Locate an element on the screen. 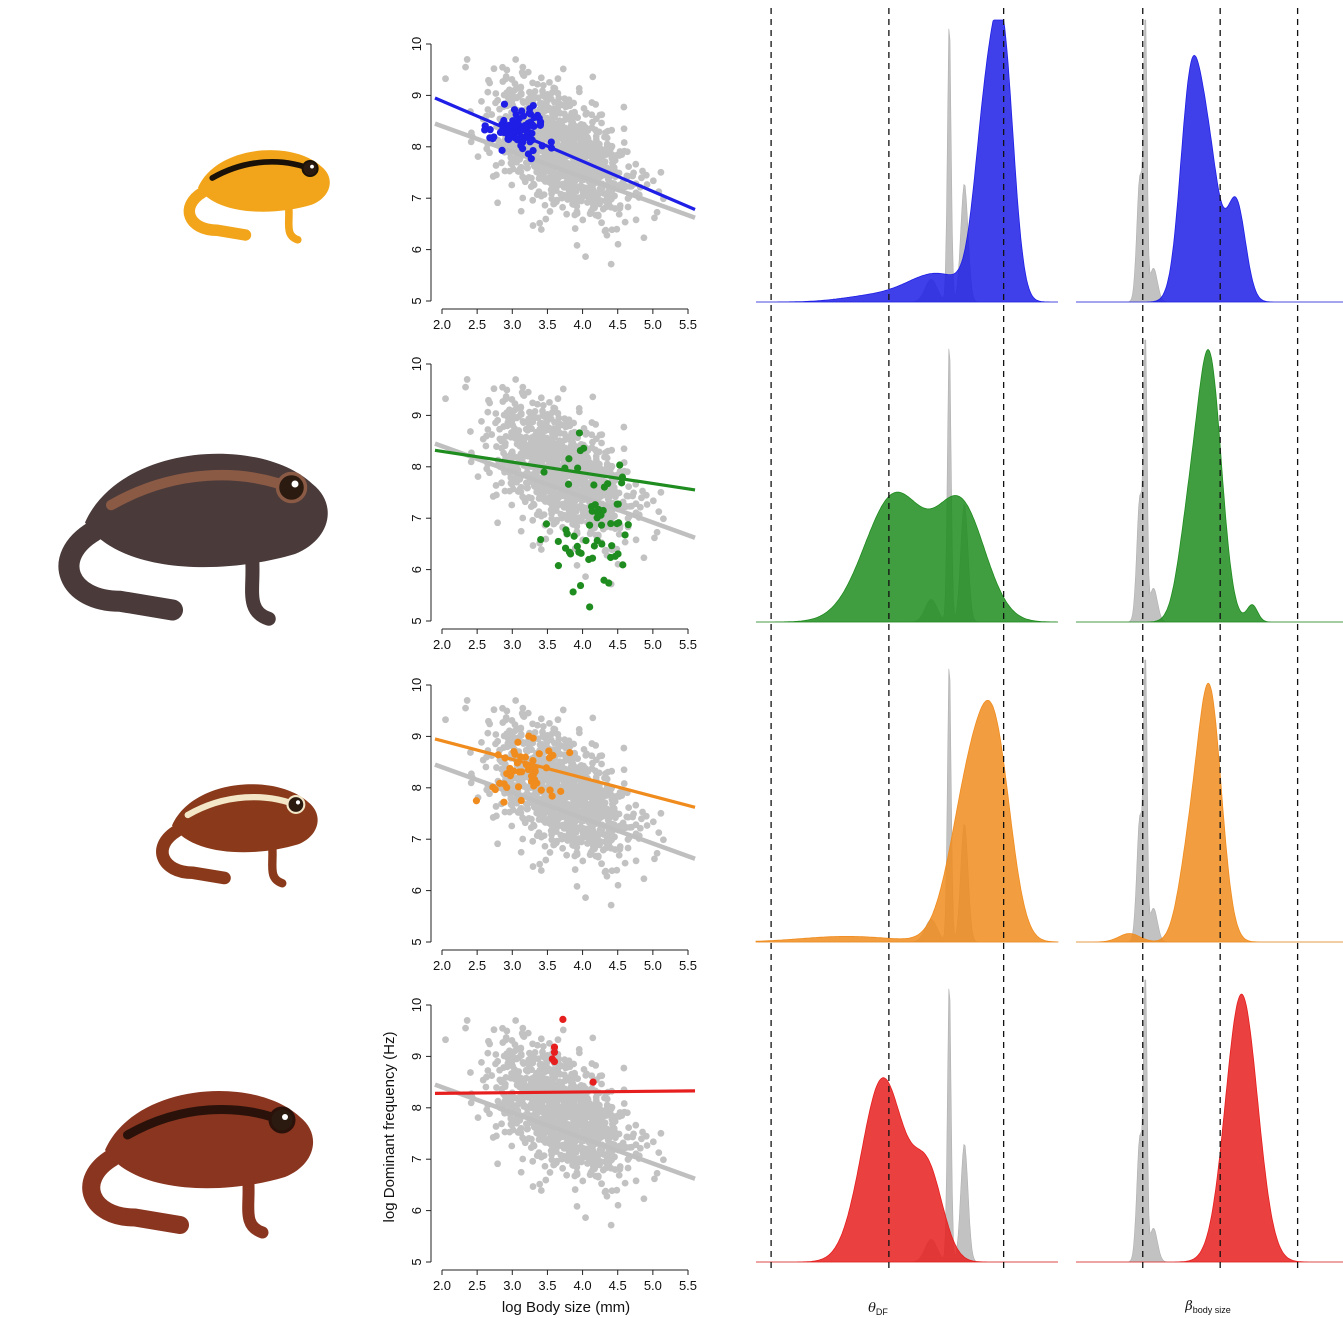 Image resolution: width=1343 pixels, height=1318 pixels. frog-eye is located at coordinates (291, 487).